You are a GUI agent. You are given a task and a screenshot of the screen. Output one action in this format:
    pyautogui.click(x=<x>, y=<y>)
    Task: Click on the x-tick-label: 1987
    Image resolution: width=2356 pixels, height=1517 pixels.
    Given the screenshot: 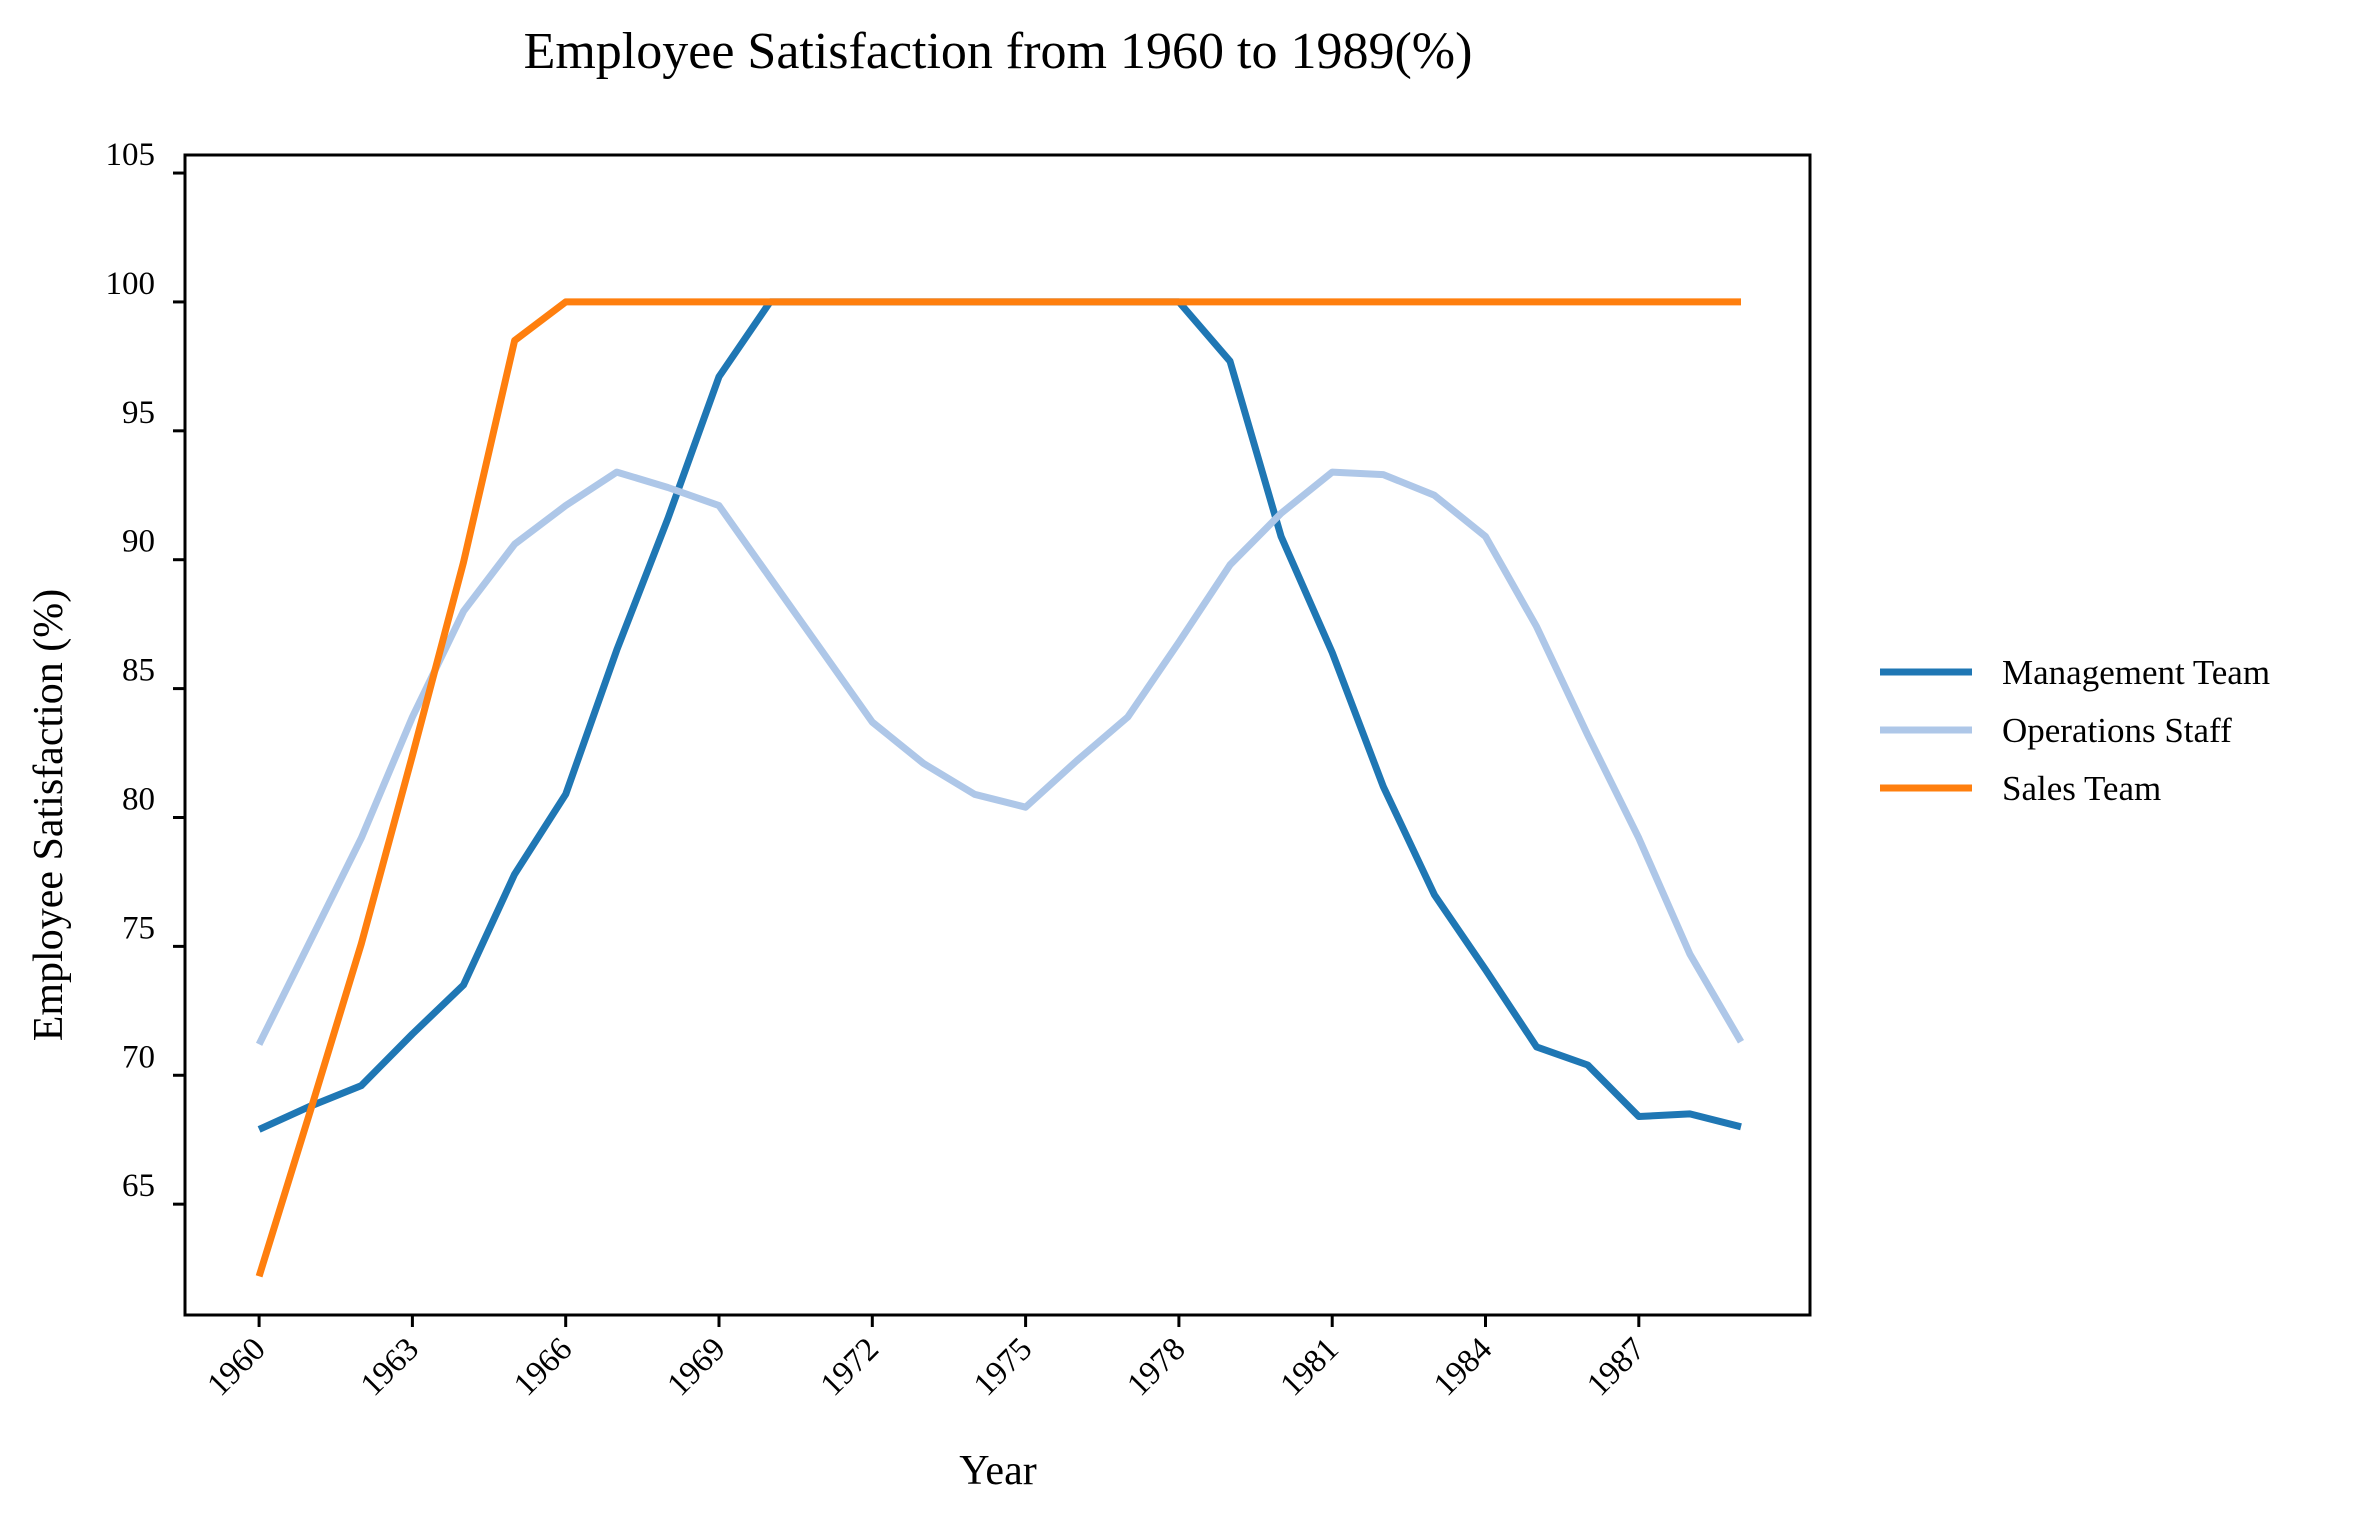 What is the action you would take?
    pyautogui.click(x=1616, y=1367)
    